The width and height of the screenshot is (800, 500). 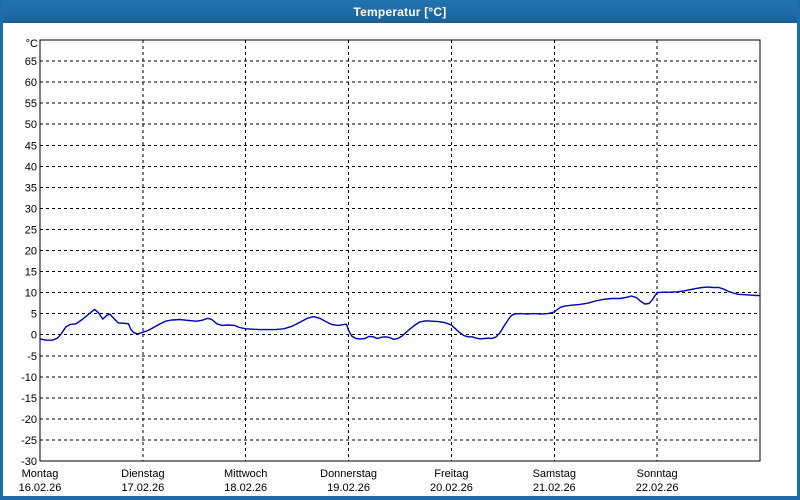 What do you see at coordinates (400, 313) in the screenshot?
I see `temperature-line-series` at bounding box center [400, 313].